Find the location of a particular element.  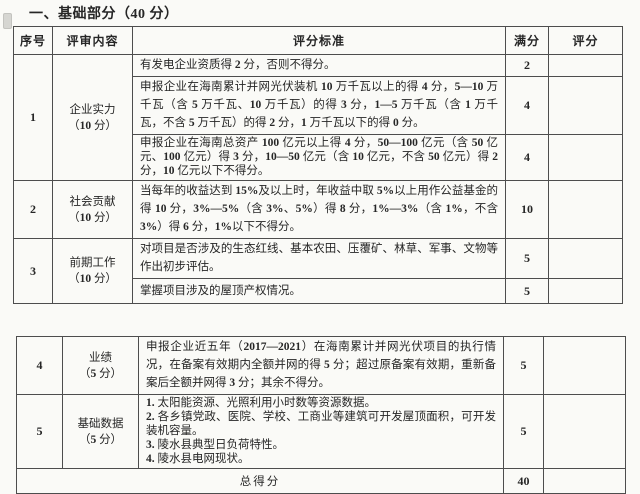

content-label: 企业实力 is located at coordinates (92, 109).